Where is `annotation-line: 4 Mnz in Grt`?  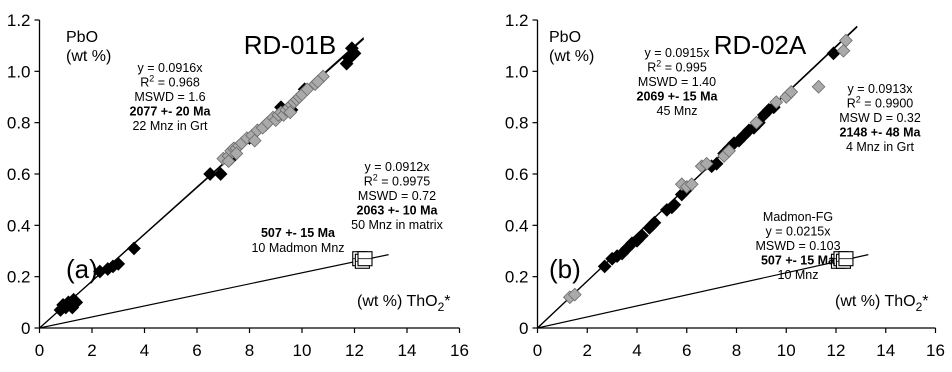
annotation-line: 4 Mnz in Grt is located at coordinates (880, 147).